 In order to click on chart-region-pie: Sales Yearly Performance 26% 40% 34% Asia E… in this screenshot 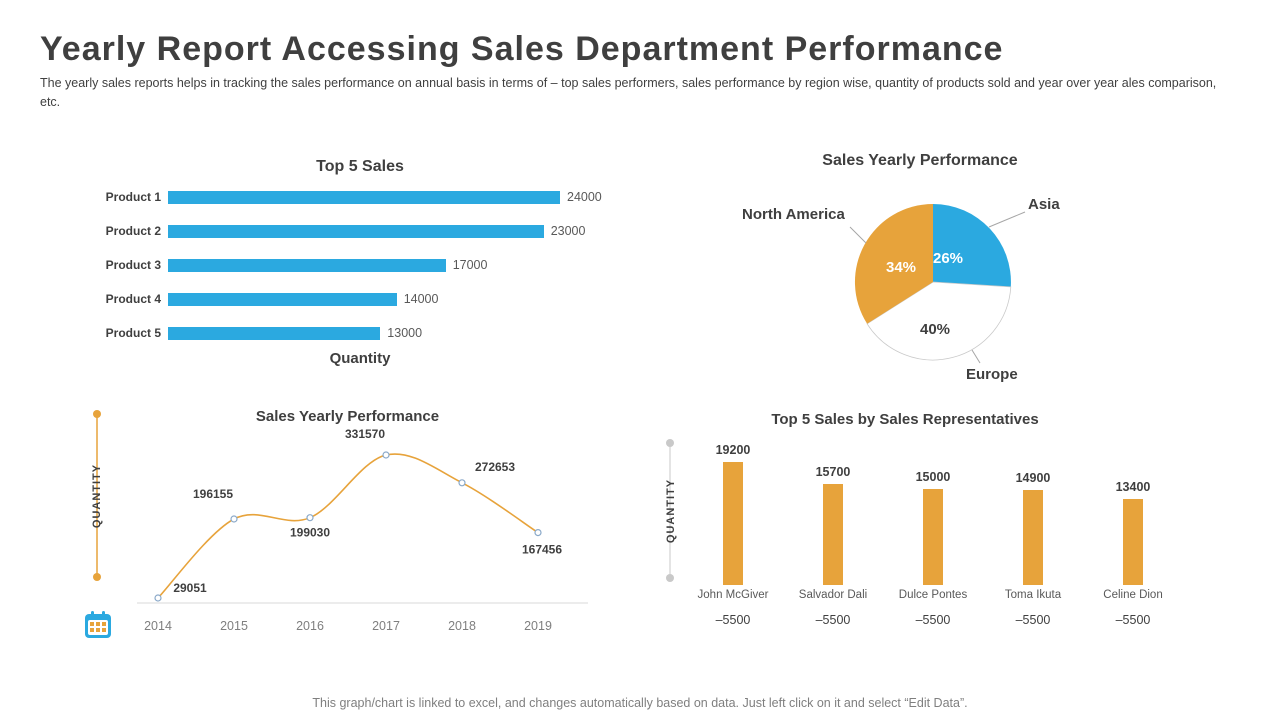, I will do `click(935, 279)`.